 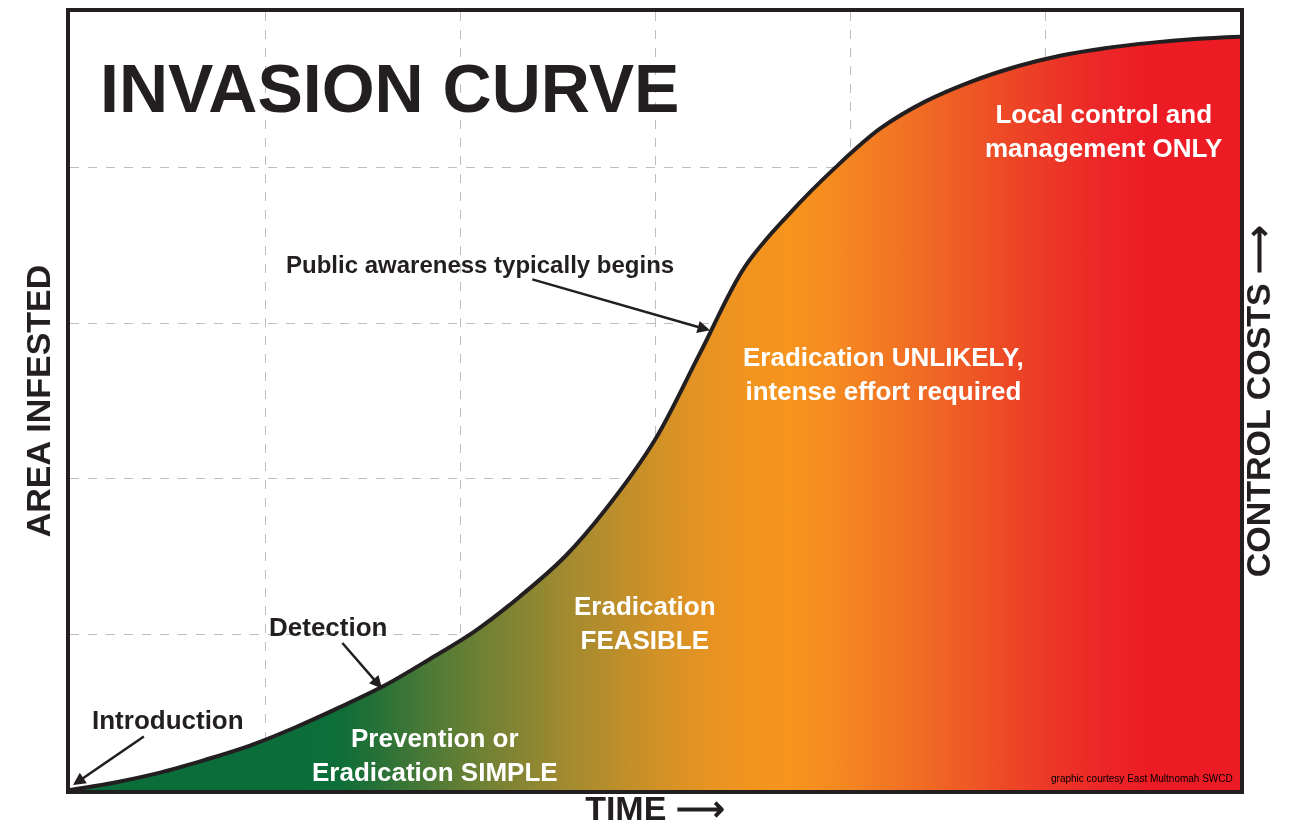 What do you see at coordinates (435, 755) in the screenshot?
I see `annotation: Prevention or Eradication SIMPLE` at bounding box center [435, 755].